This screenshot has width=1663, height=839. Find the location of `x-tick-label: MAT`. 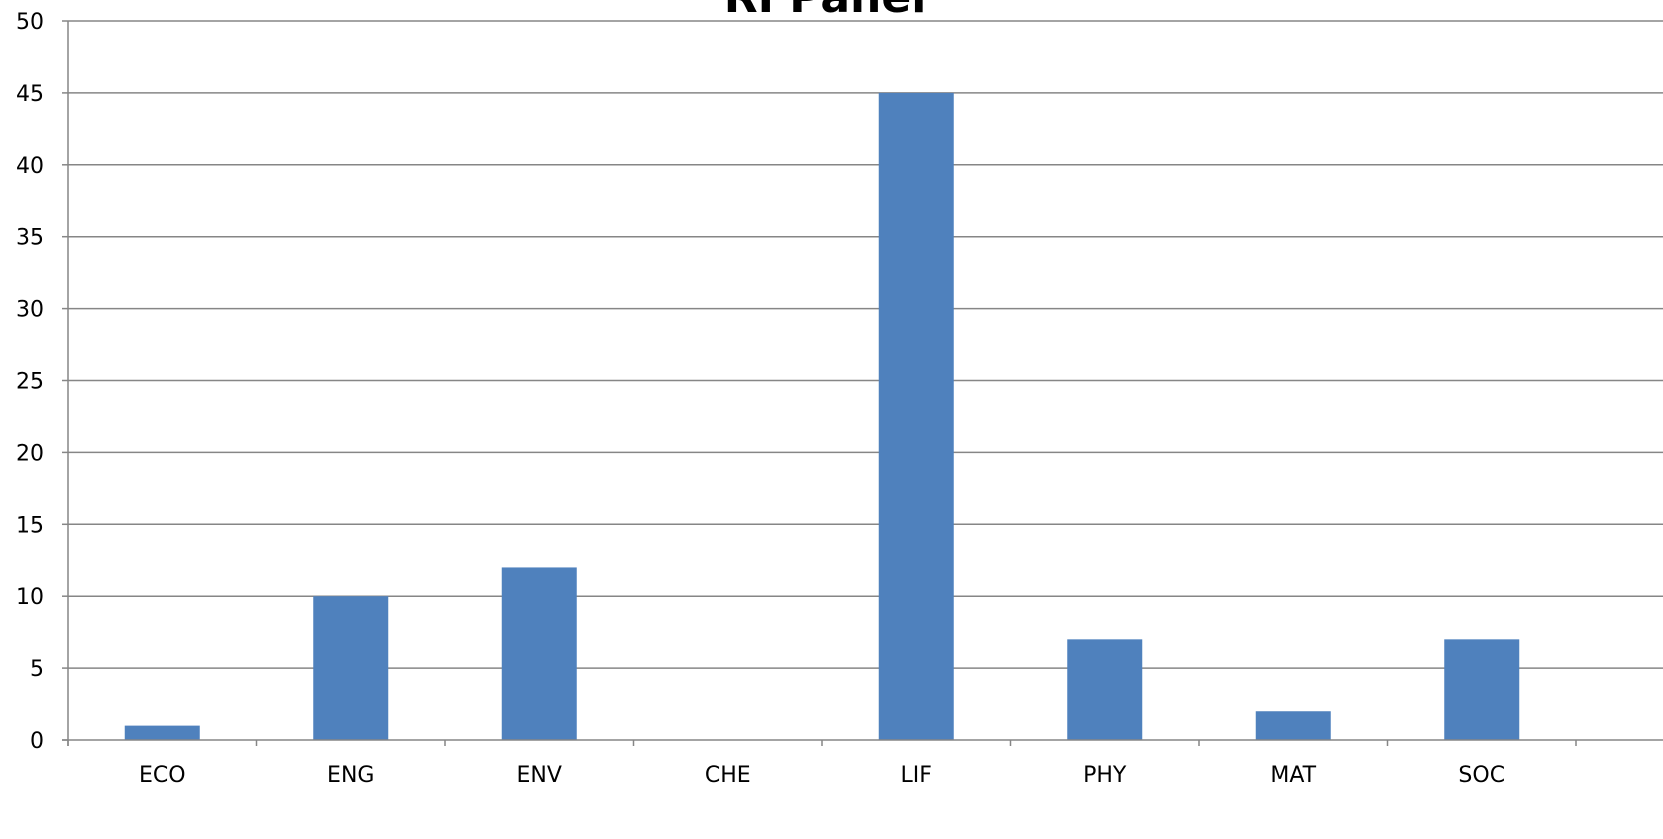

x-tick-label: MAT is located at coordinates (1293, 775).